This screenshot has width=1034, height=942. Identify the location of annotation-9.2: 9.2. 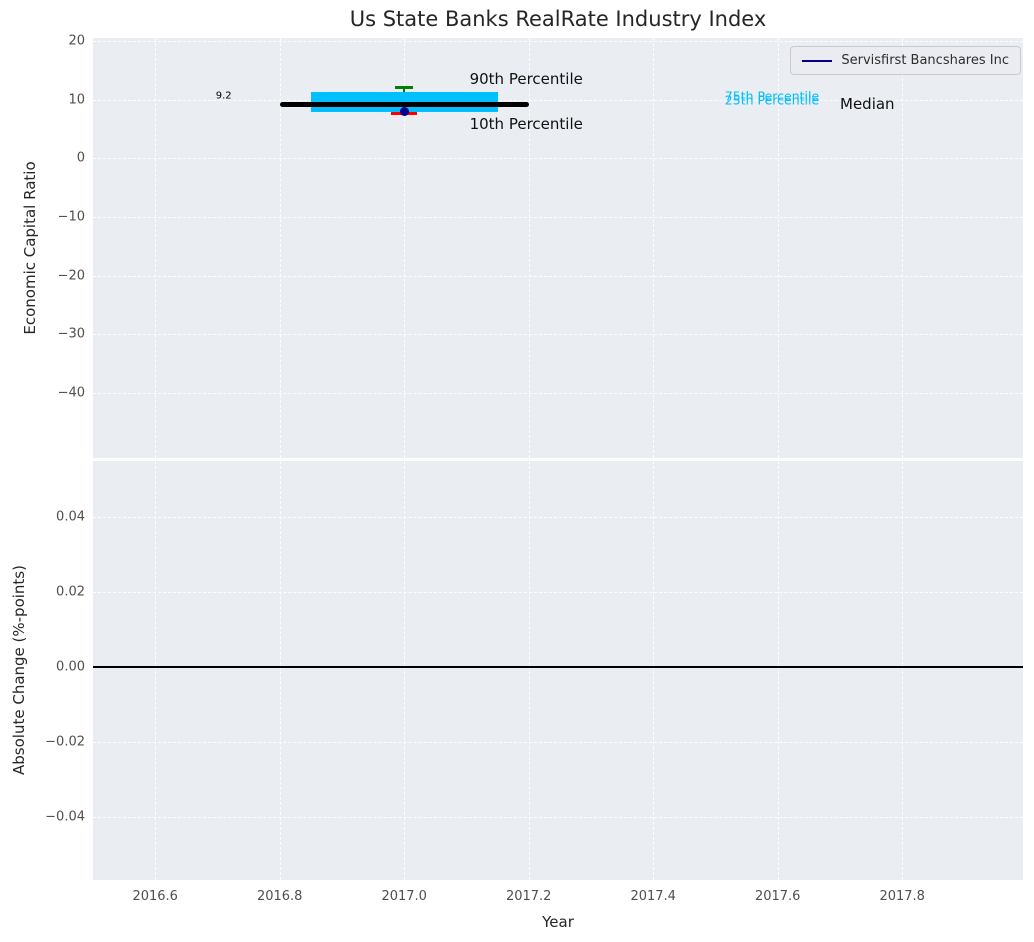
(223, 95).